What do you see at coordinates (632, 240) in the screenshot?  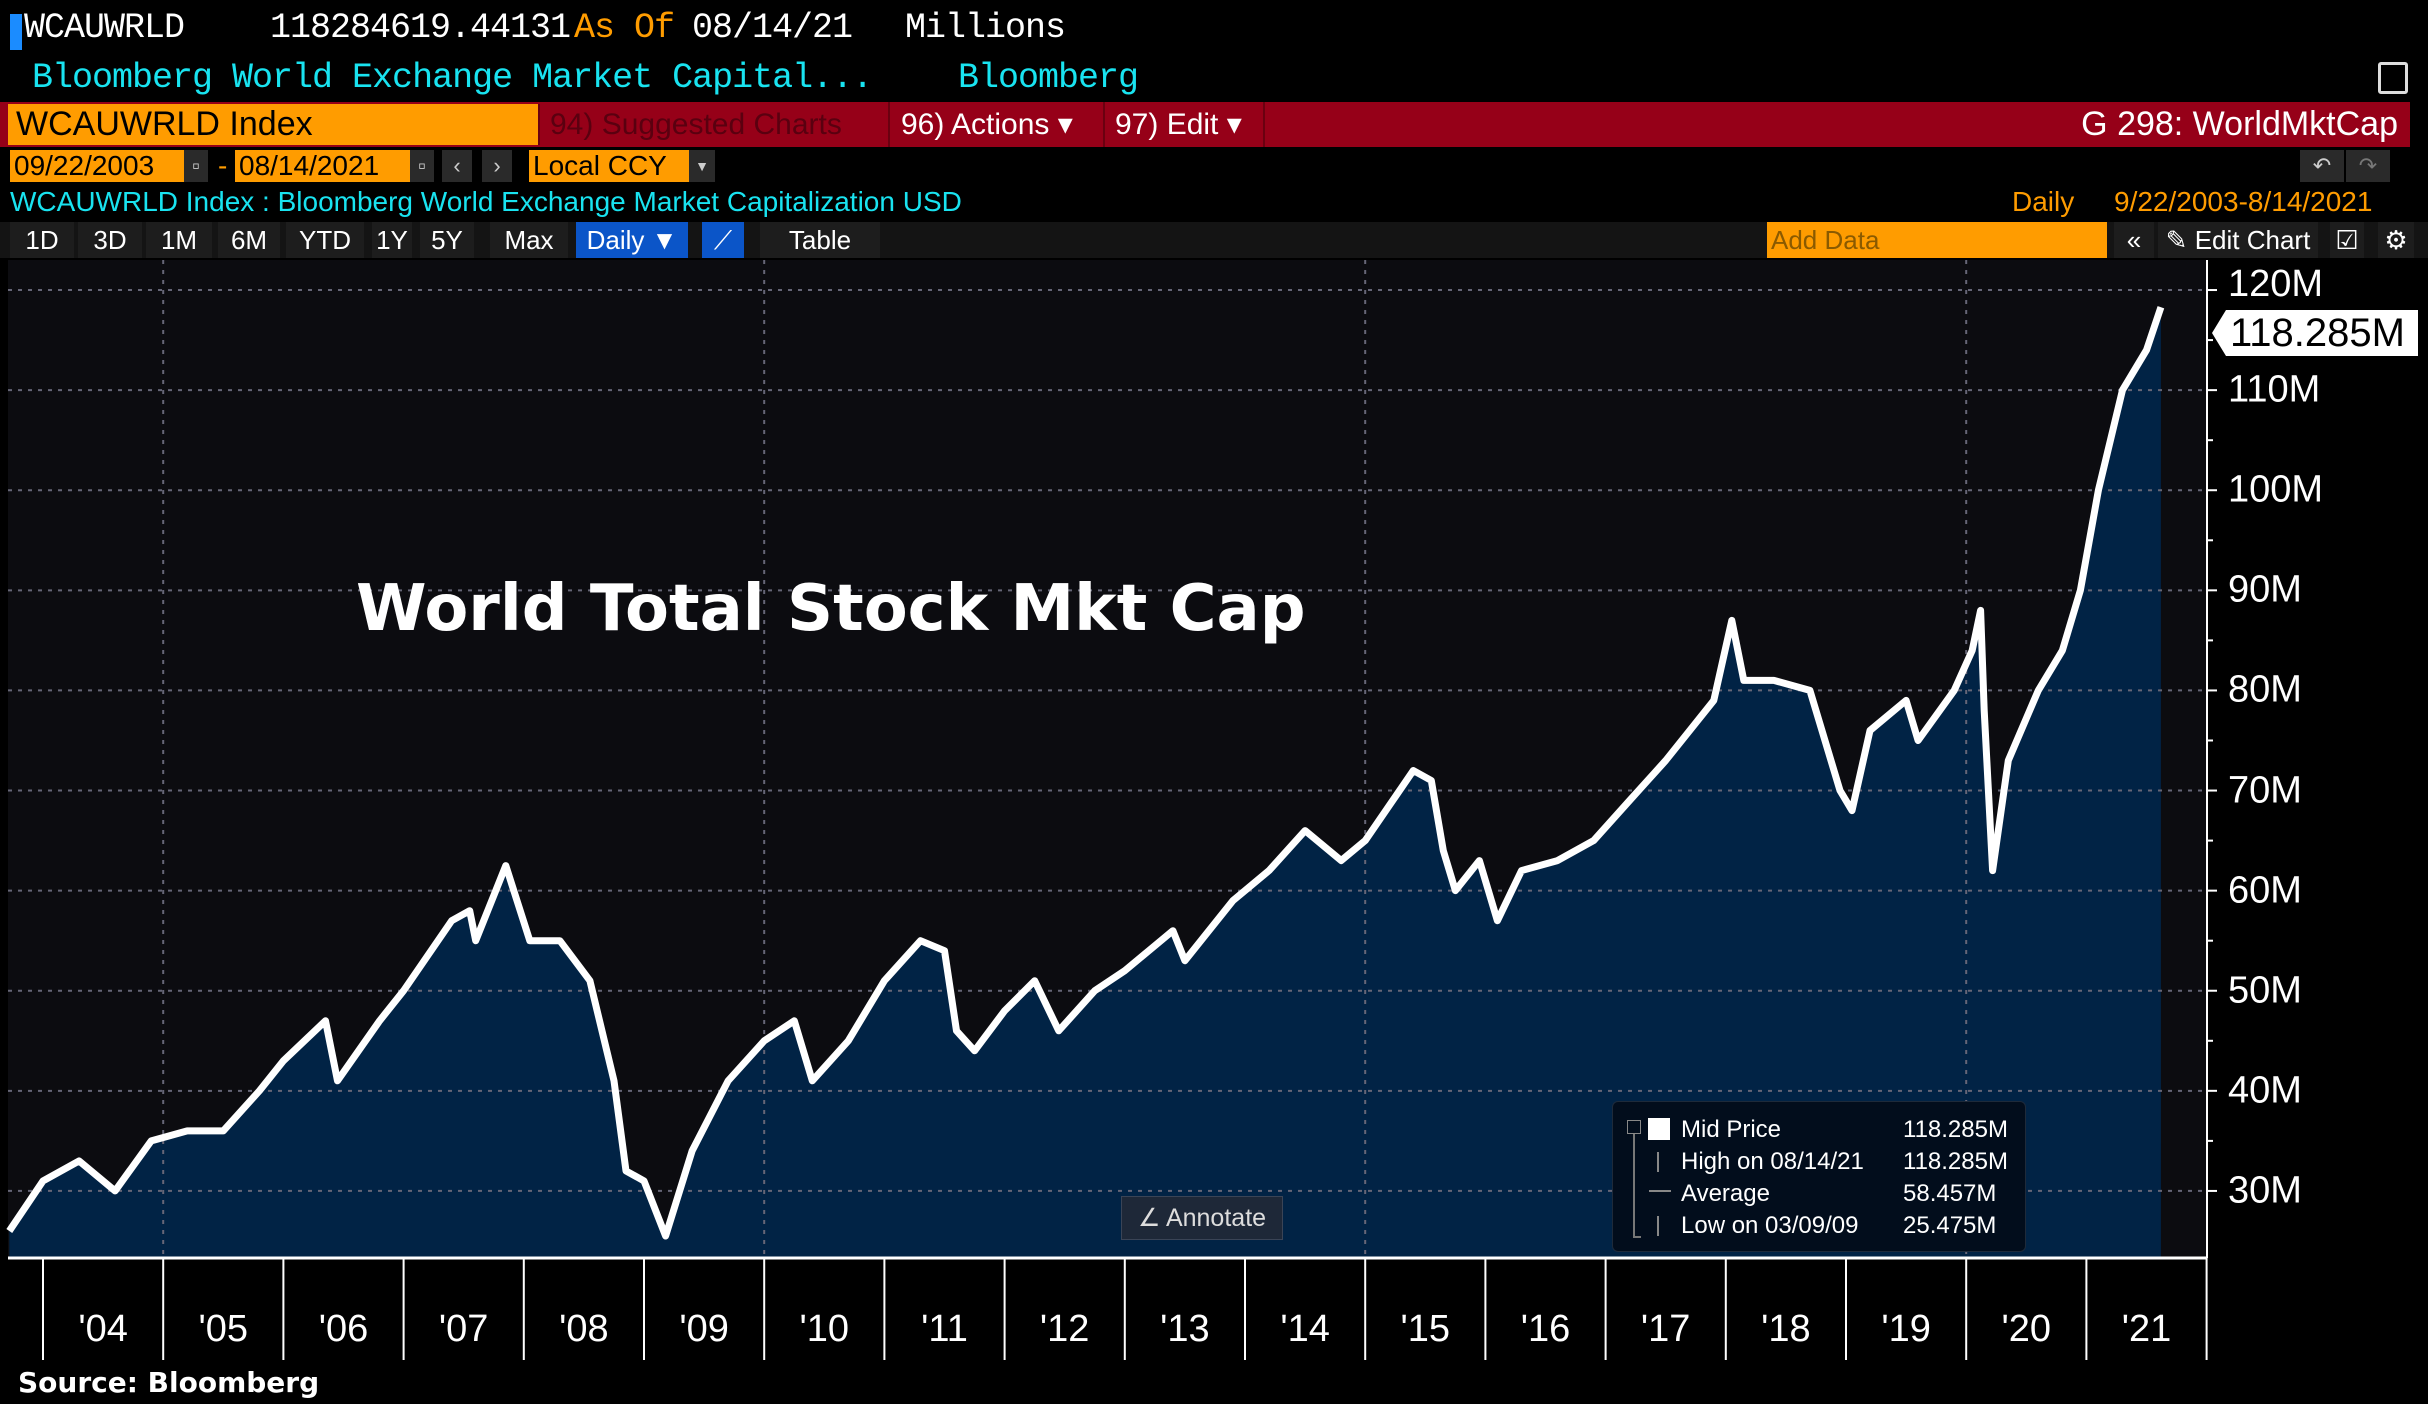 I see `frequency-dropdown: Daily ▼` at bounding box center [632, 240].